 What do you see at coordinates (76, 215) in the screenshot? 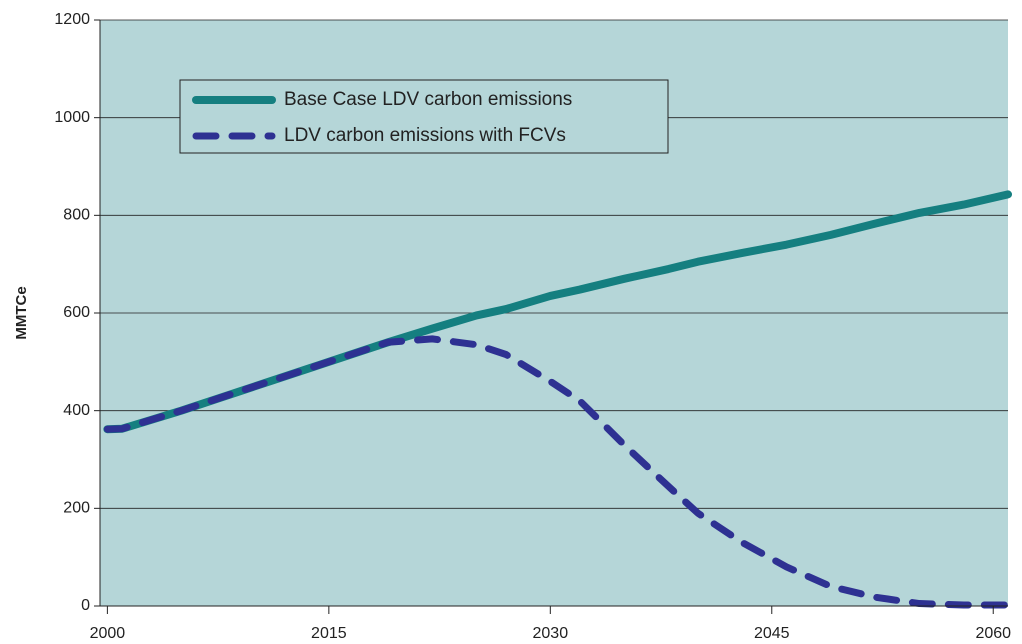
I see `y-tick-label: 800` at bounding box center [76, 215].